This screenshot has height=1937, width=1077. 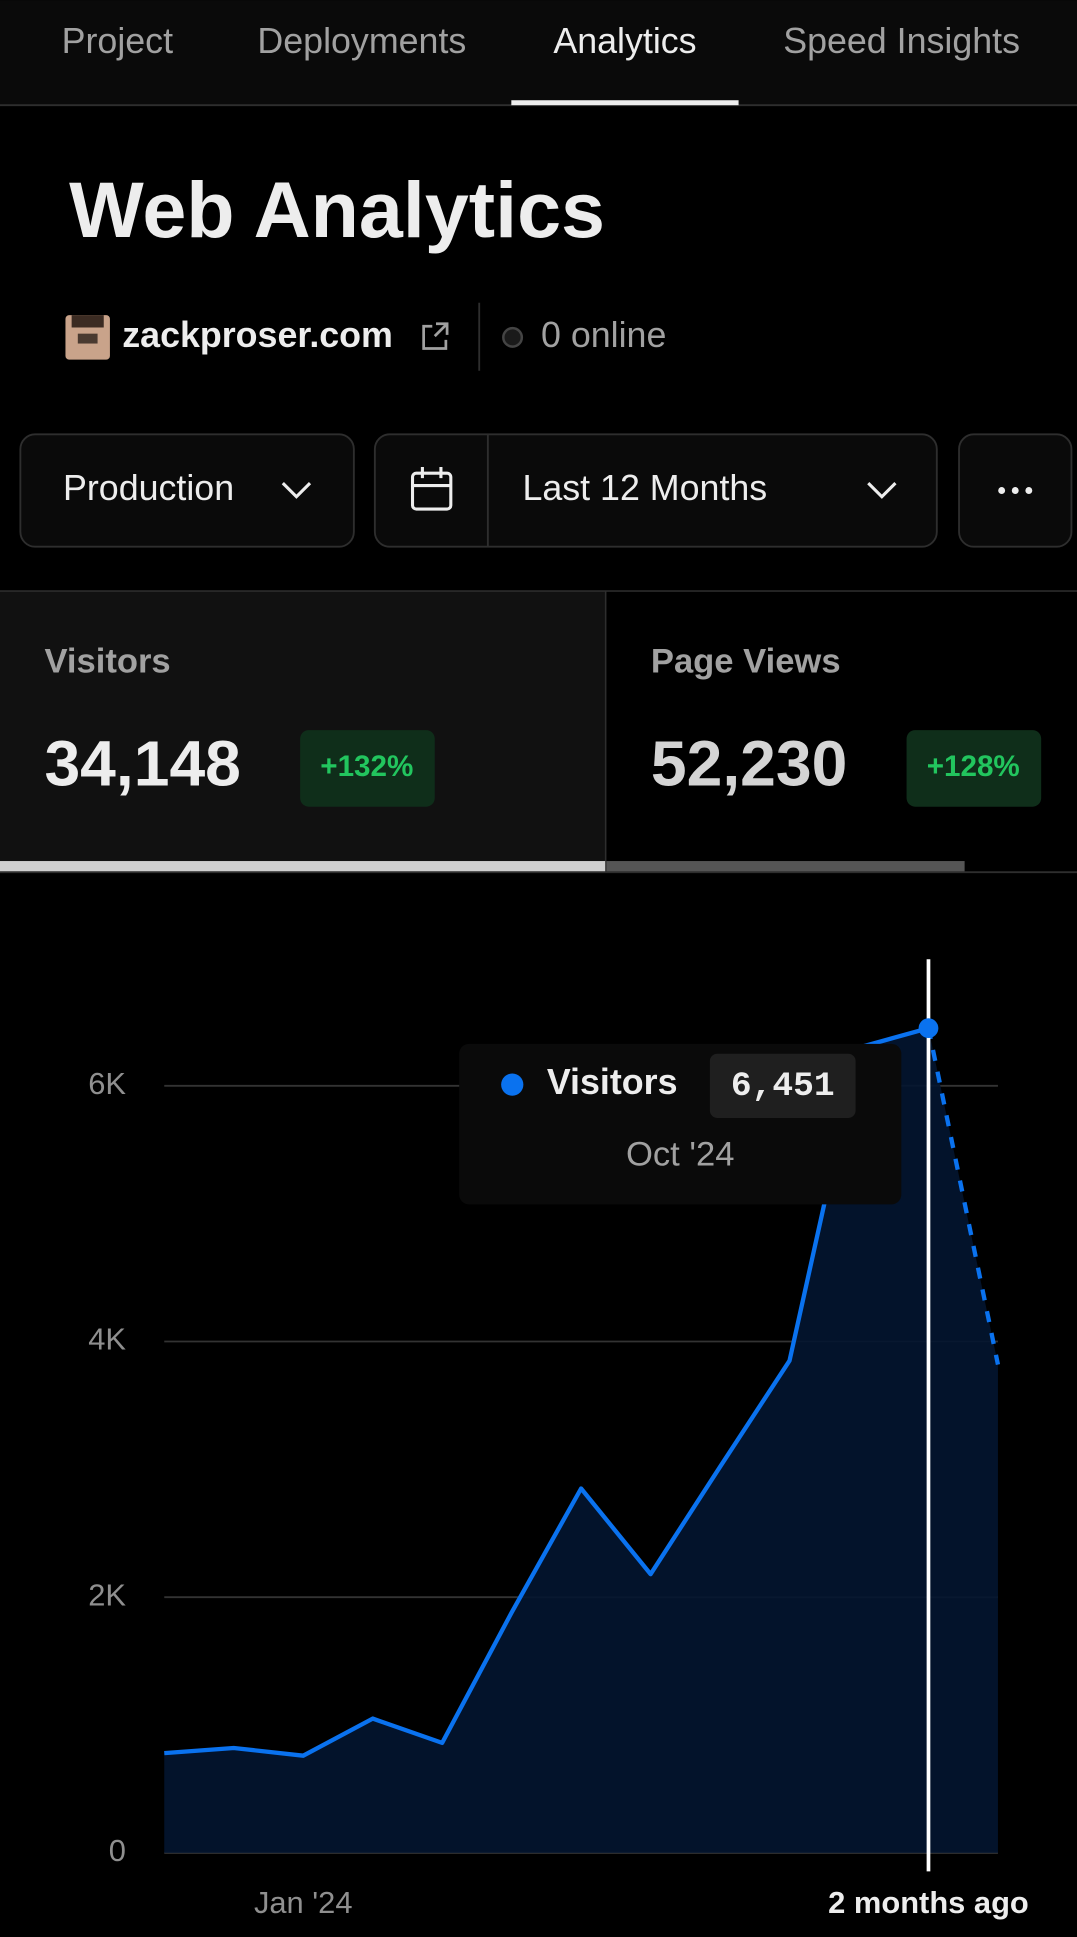 What do you see at coordinates (1015, 490) in the screenshot?
I see `more-icon` at bounding box center [1015, 490].